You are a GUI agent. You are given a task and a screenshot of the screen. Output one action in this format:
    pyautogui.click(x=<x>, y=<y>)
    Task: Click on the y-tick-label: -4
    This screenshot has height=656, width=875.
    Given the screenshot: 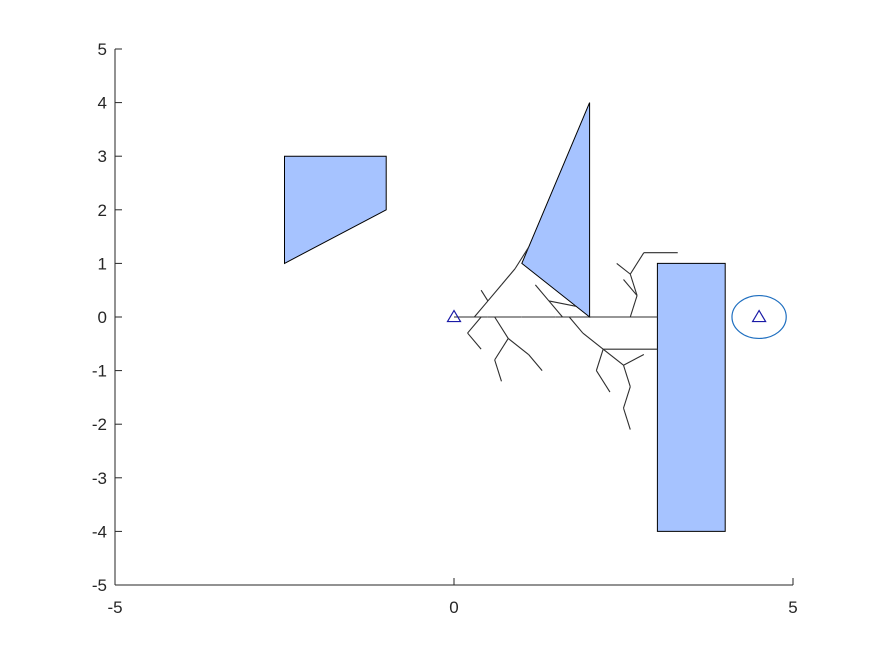 What is the action you would take?
    pyautogui.click(x=99, y=531)
    